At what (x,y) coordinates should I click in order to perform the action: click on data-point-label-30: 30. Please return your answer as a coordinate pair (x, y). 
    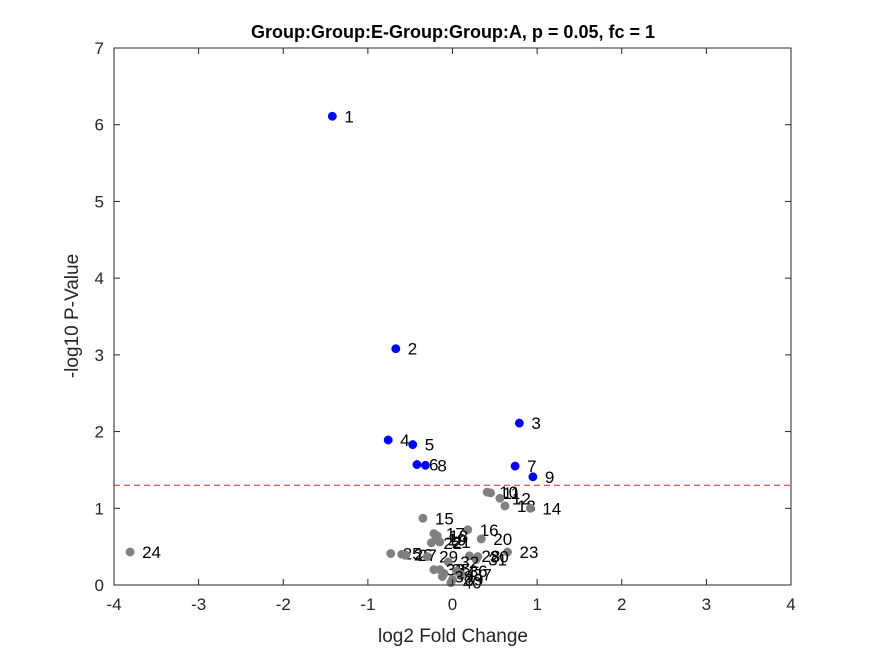
    Looking at the image, I should click on (499, 557).